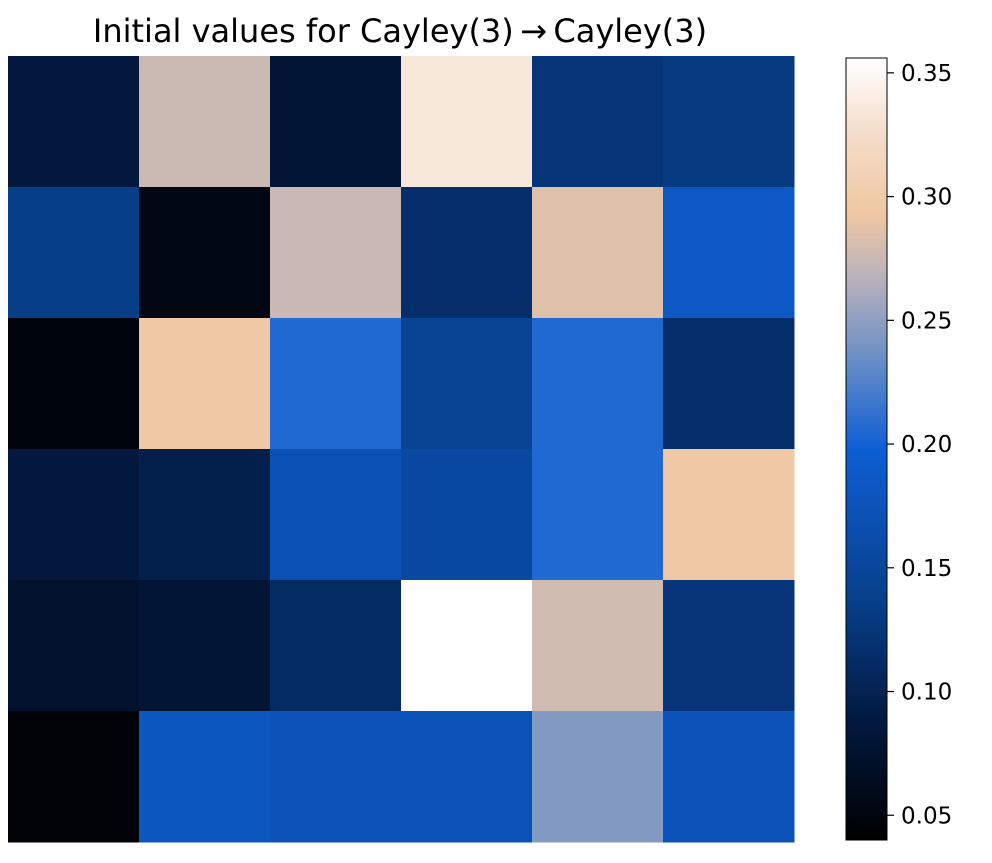 Image resolution: width=992 pixels, height=863 pixels. I want to click on heatmap-cell-r2-c4, so click(598, 384).